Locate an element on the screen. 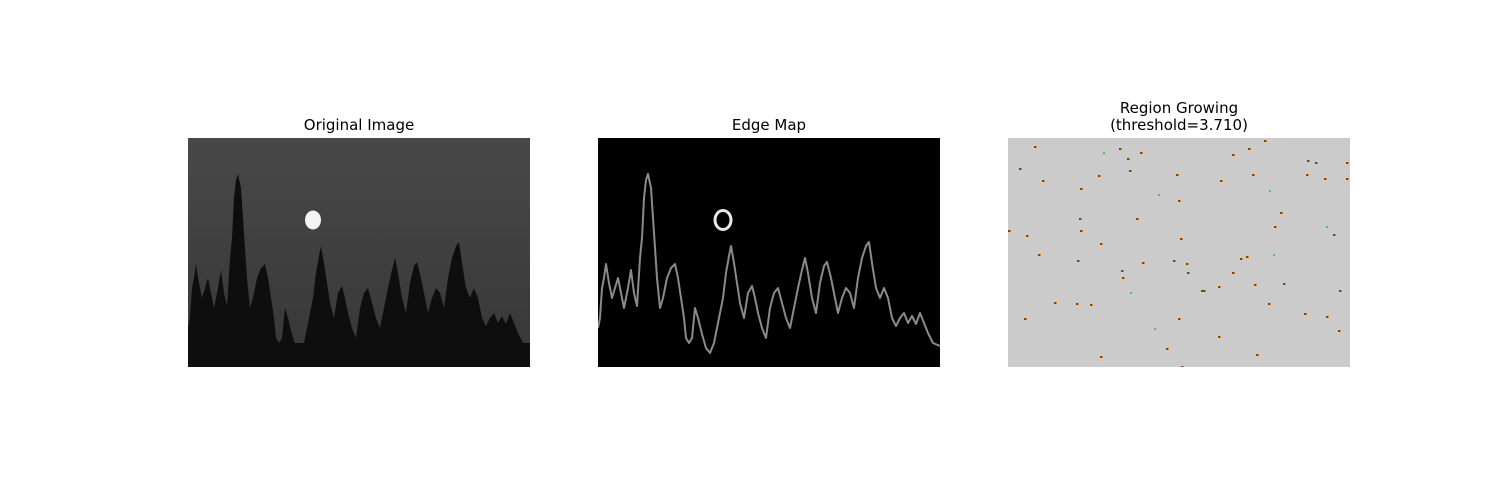  region-growing-title: Region Growing (threshold=3.710) is located at coordinates (1179, 116).